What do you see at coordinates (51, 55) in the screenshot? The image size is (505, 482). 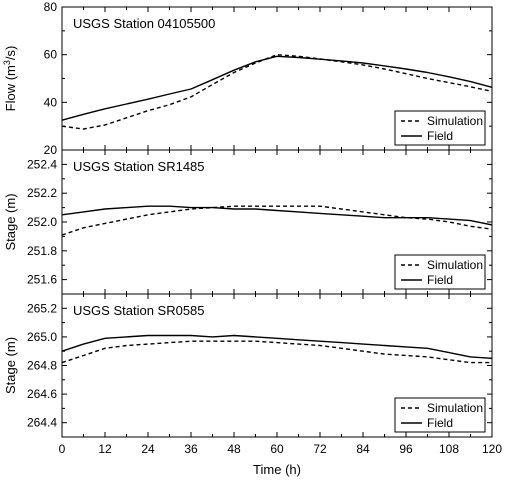 I see `y-tick-label: 60` at bounding box center [51, 55].